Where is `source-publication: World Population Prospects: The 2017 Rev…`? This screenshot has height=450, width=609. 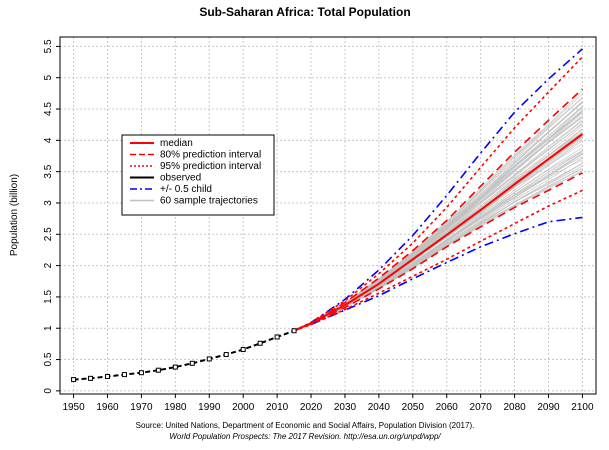 source-publication: World Population Prospects: The 2017 Rev… is located at coordinates (255, 436).